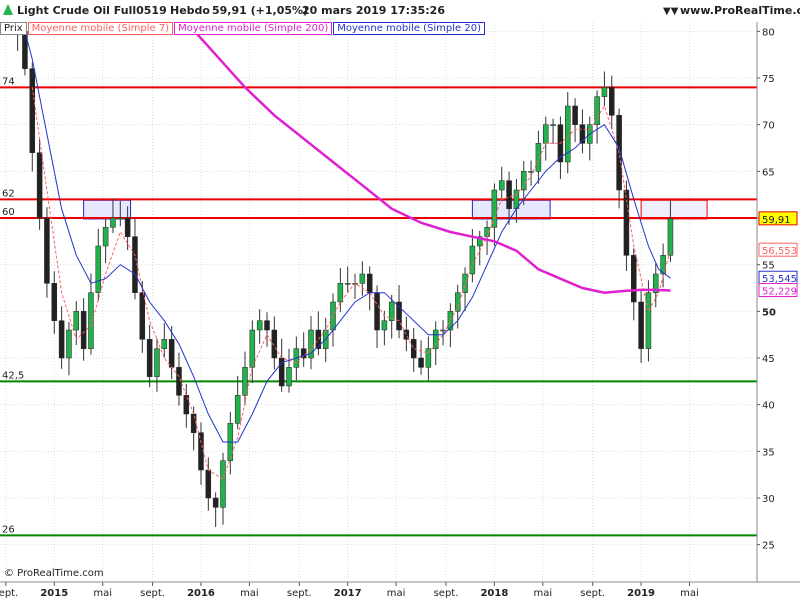 The width and height of the screenshot is (800, 600). I want to click on price-label: 59,91, so click(776, 220).